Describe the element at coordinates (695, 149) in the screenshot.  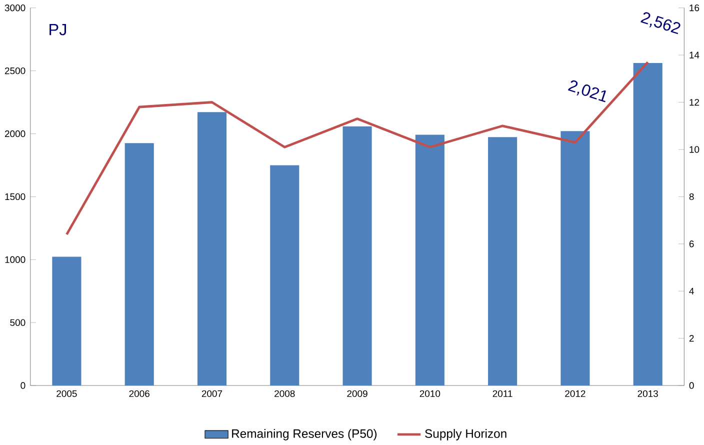
I see `y2-tick-label: 10` at that location.